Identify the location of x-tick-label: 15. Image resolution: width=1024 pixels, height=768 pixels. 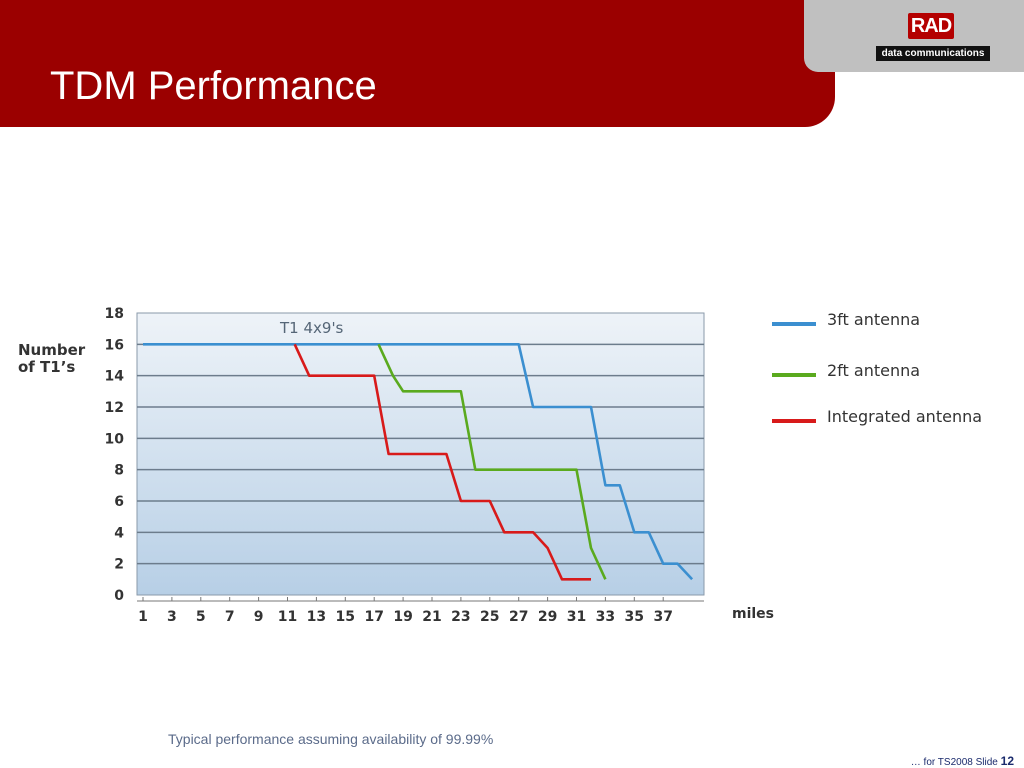
(345, 617).